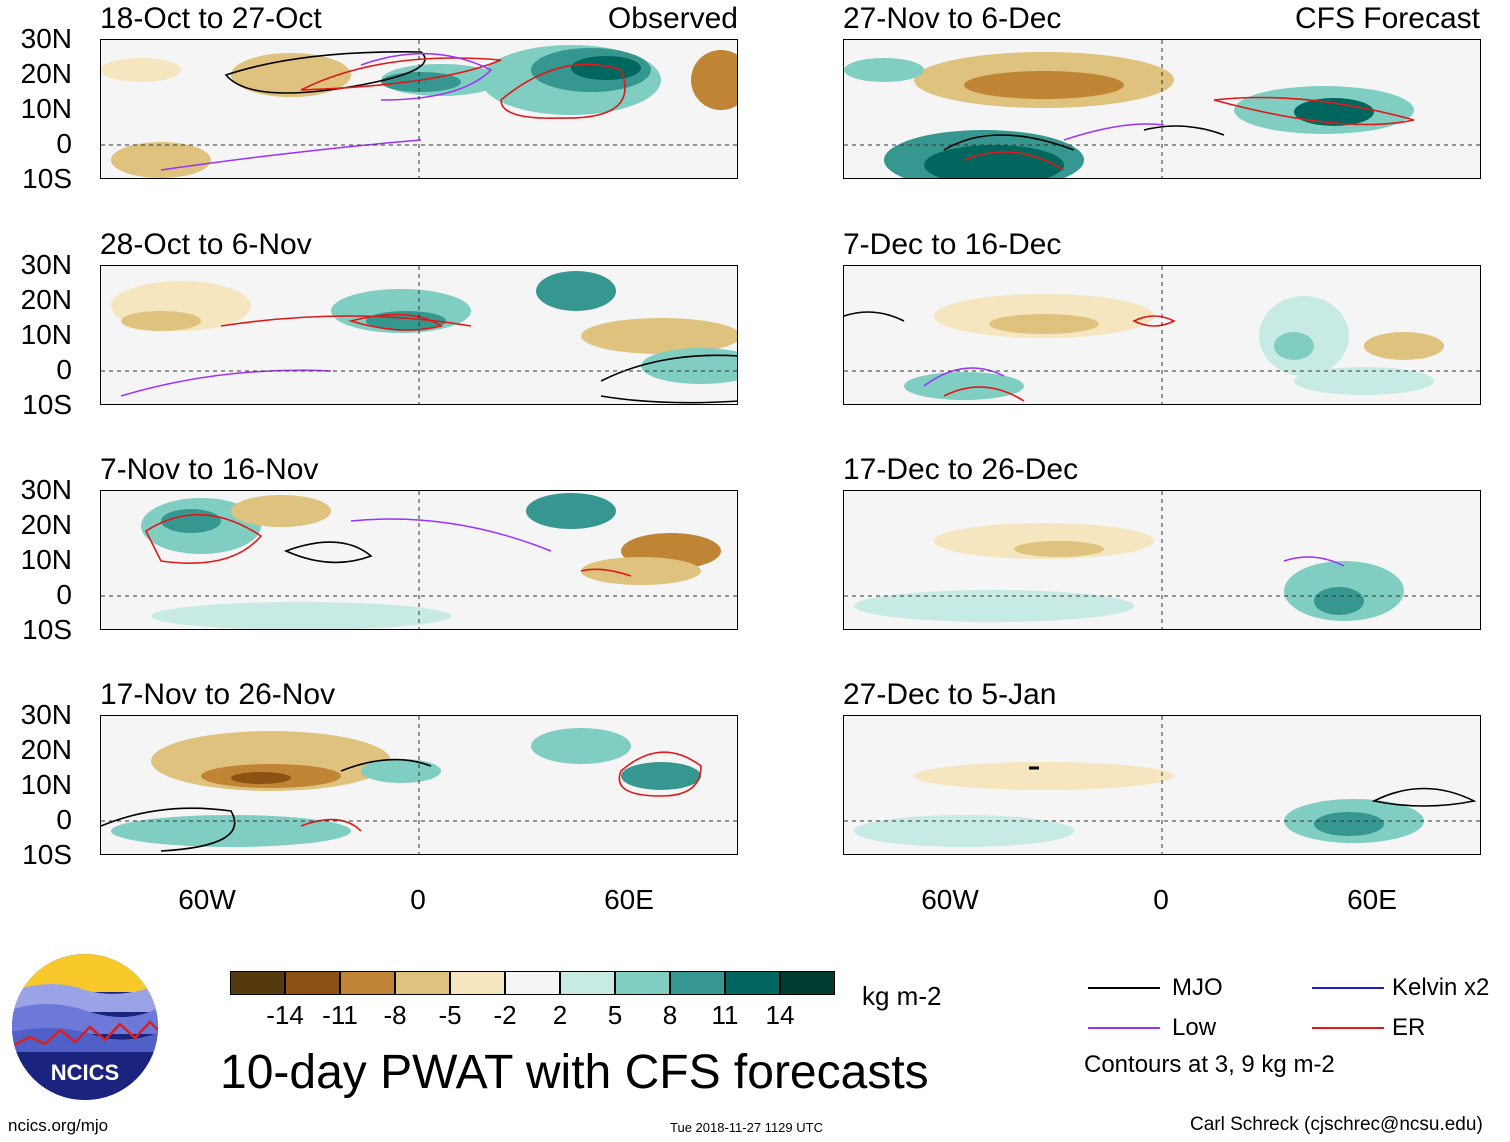  I want to click on colorbar-tick-label: 8, so click(670, 1015).